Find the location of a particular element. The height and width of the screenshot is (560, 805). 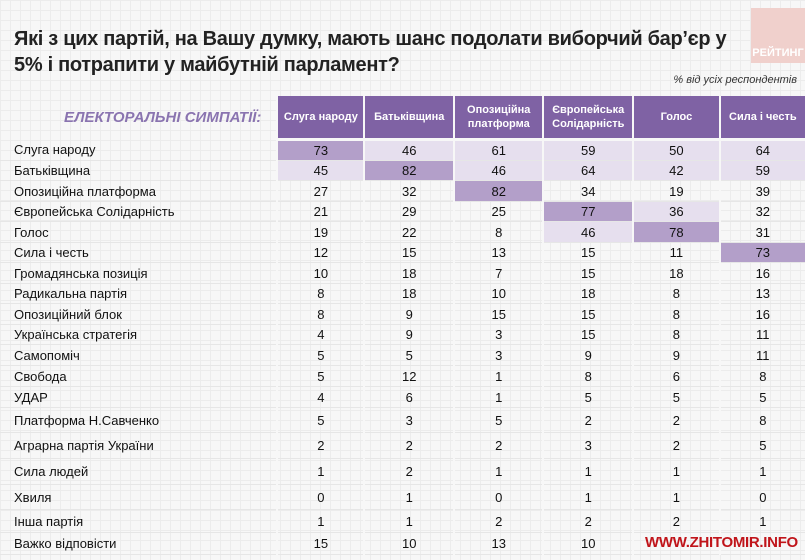

row-label: Свобода is located at coordinates (139, 376).